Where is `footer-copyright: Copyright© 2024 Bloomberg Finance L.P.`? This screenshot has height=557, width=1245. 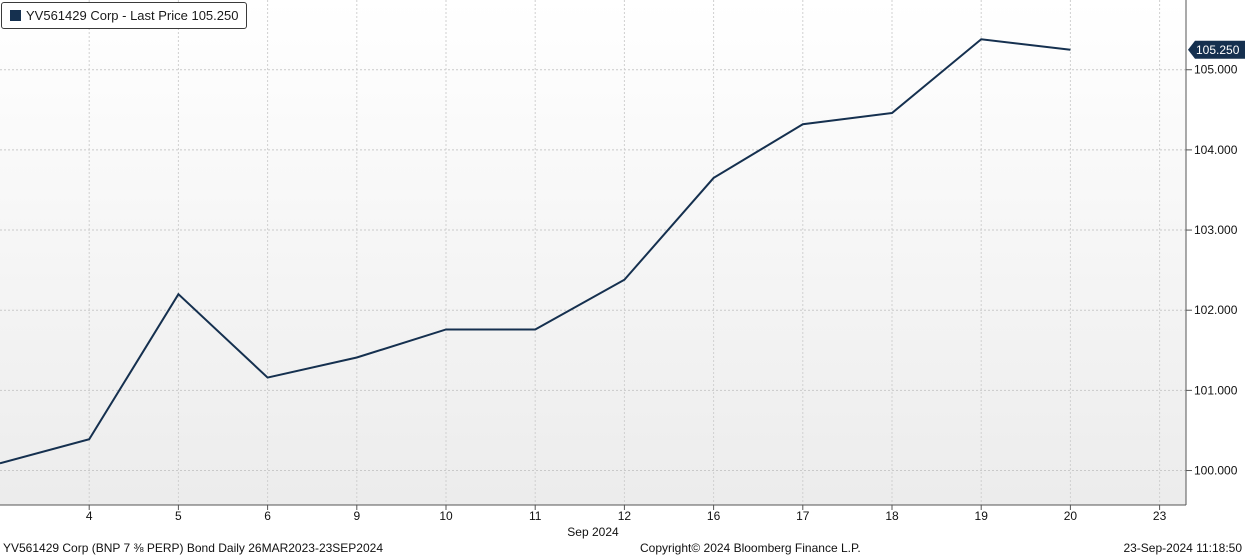 footer-copyright: Copyright© 2024 Bloomberg Finance L.P. is located at coordinates (750, 548).